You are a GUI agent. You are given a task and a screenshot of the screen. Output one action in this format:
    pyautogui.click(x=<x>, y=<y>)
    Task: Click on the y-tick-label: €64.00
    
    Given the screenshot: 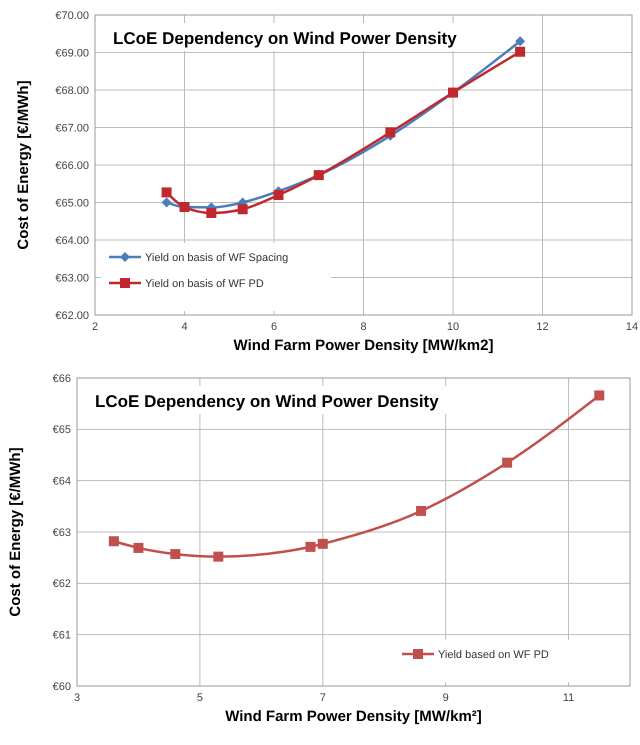 What is the action you would take?
    pyautogui.click(x=72, y=240)
    